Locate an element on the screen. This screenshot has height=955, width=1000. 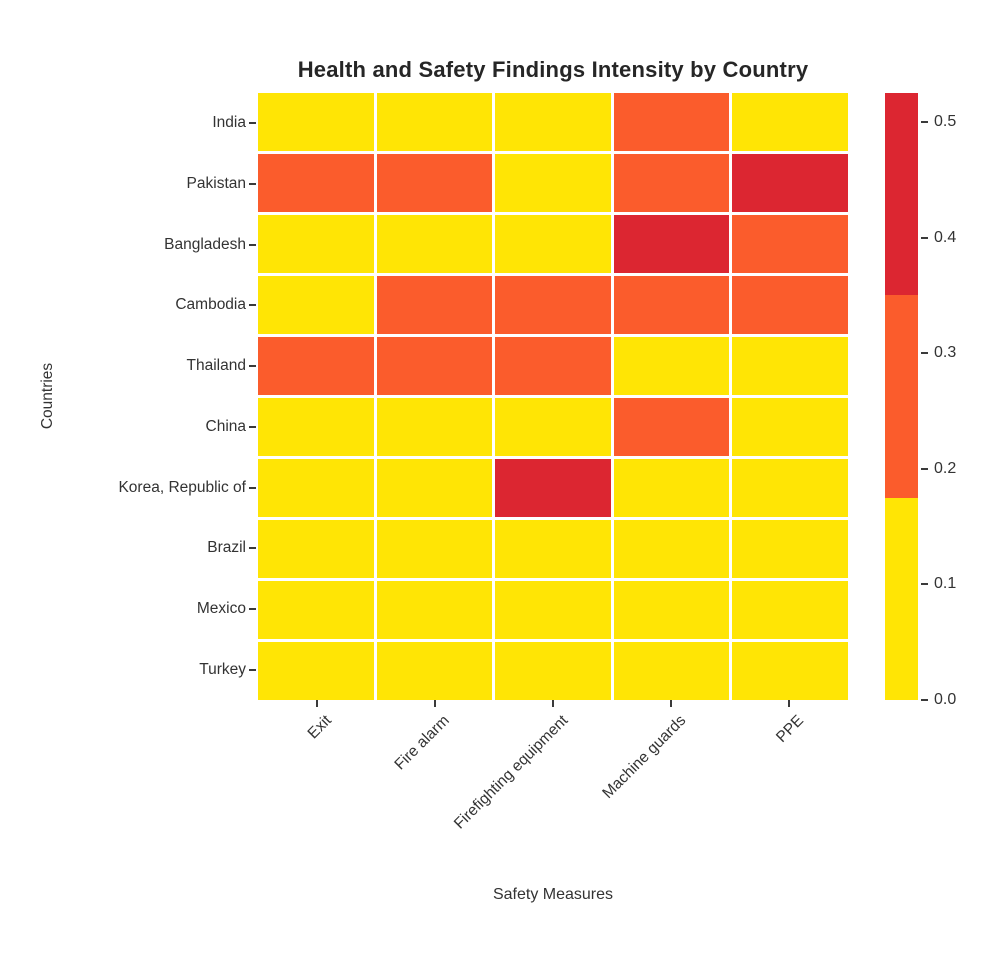
heatmap-cell-india-firefighting-equipment is located at coordinates (553, 122).